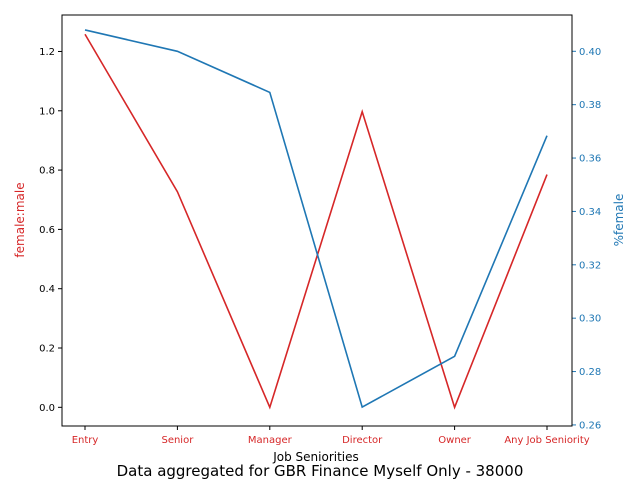  I want to click on right-y-axis-label: %female, so click(619, 220).